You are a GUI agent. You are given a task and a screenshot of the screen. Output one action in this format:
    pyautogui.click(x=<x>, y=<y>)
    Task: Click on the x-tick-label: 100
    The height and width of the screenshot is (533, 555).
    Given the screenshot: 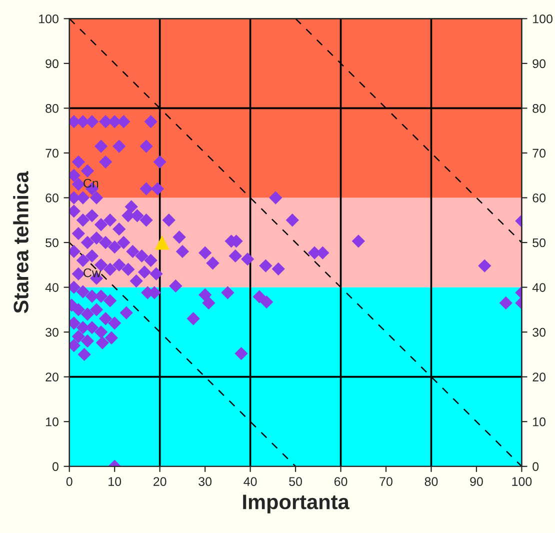 What is the action you would take?
    pyautogui.click(x=522, y=481)
    